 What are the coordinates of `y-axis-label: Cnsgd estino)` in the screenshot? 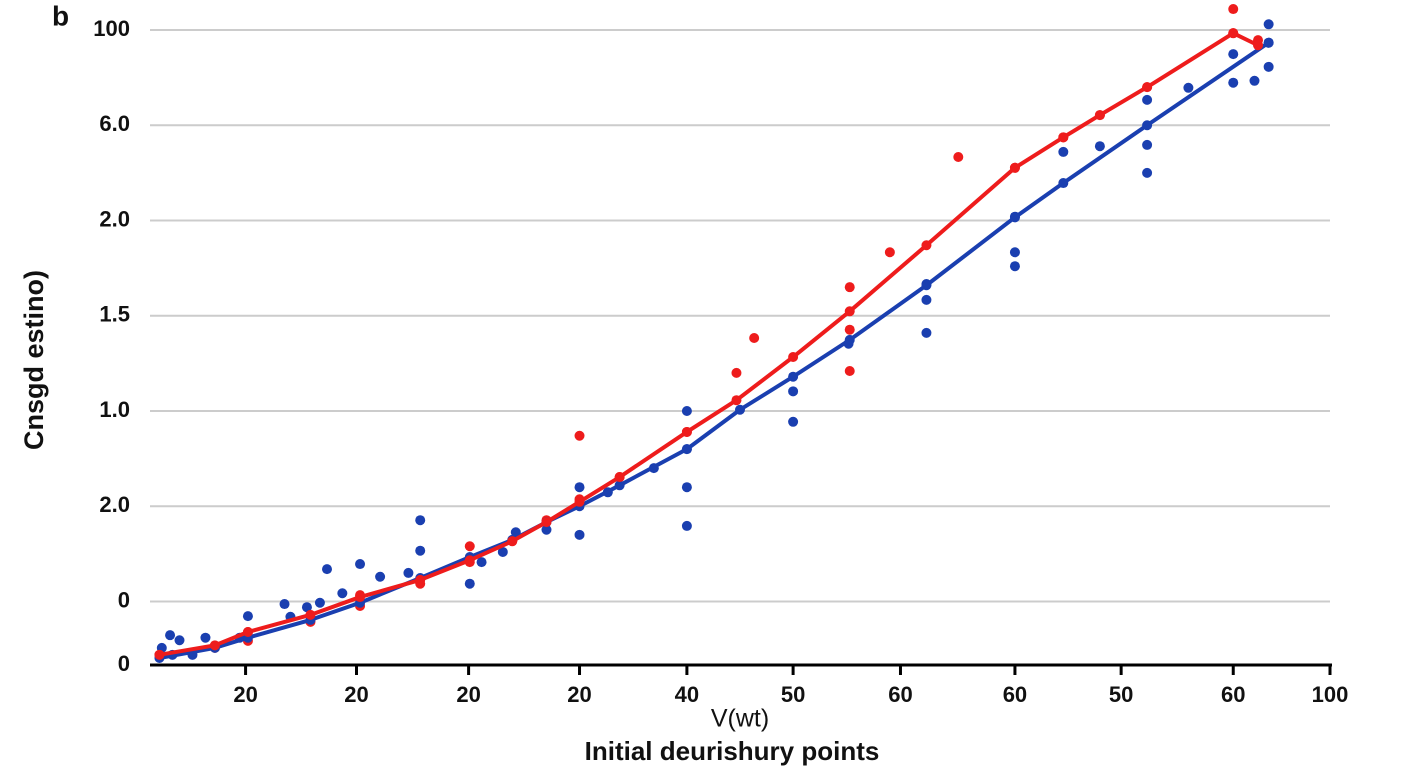 It's located at (34, 360).